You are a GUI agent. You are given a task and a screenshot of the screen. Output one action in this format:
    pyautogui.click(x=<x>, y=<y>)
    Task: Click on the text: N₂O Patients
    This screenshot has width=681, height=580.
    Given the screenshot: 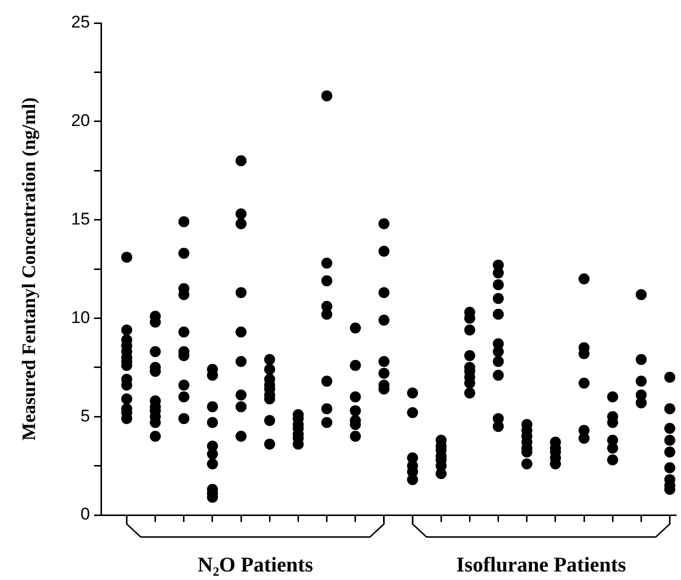 What is the action you would take?
    pyautogui.click(x=256, y=564)
    